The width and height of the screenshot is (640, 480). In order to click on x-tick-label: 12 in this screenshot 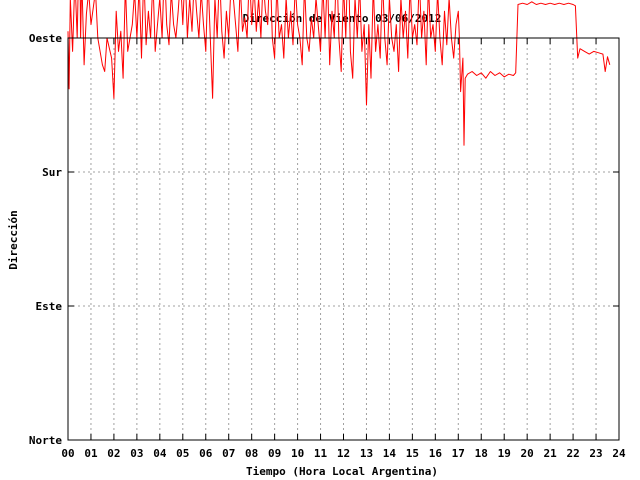, I will do `click(343, 453)`.